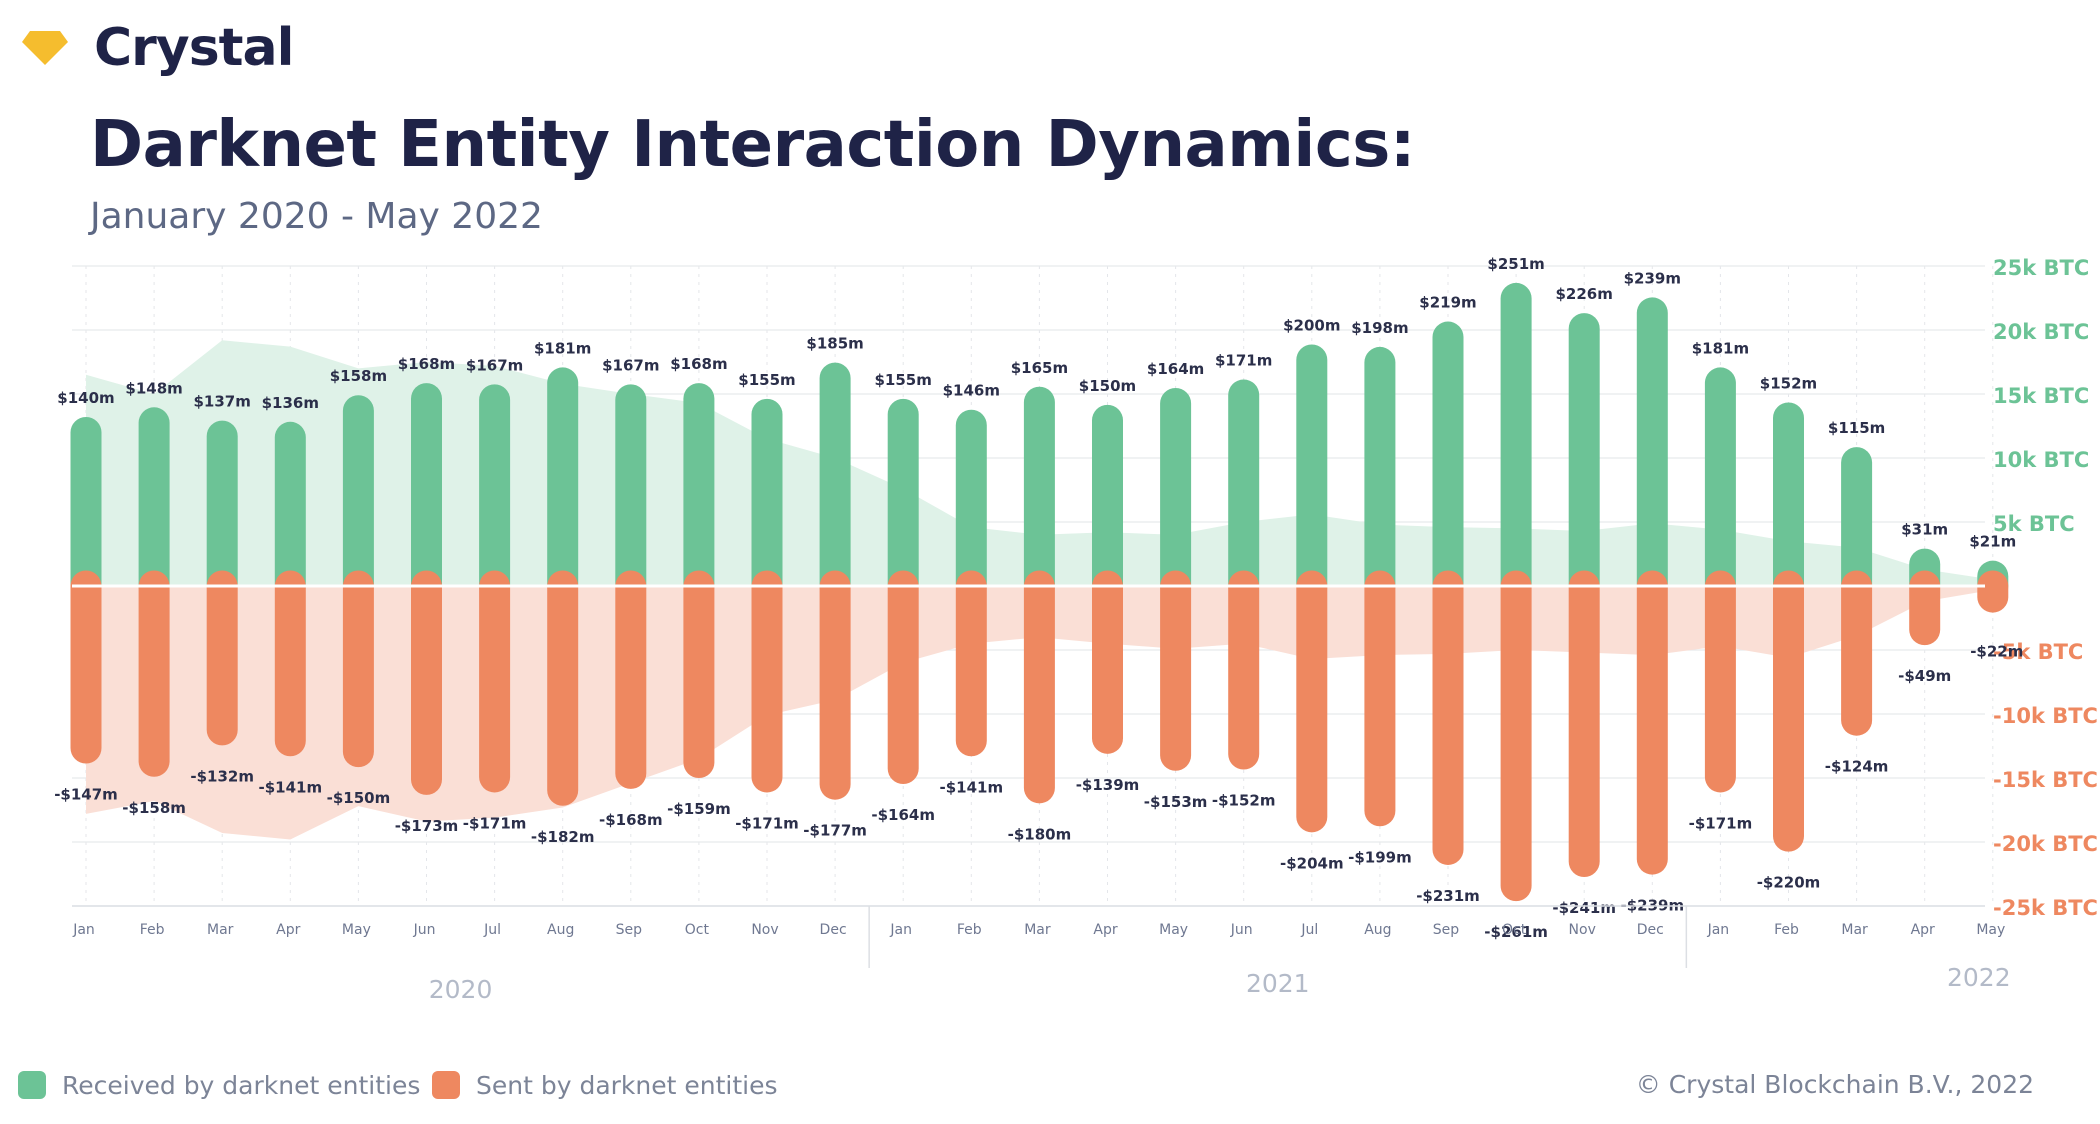 This screenshot has width=2100, height=1124. I want to click on data-label-received: $148m, so click(153, 388).